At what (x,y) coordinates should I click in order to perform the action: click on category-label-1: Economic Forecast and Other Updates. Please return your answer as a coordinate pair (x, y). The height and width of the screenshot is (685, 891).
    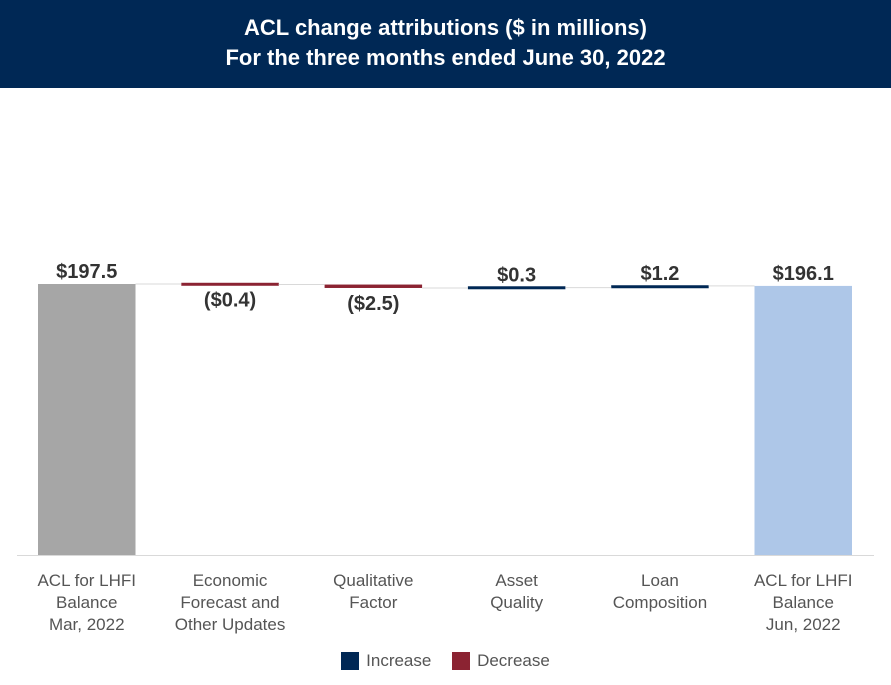
    Looking at the image, I should click on (230, 602).